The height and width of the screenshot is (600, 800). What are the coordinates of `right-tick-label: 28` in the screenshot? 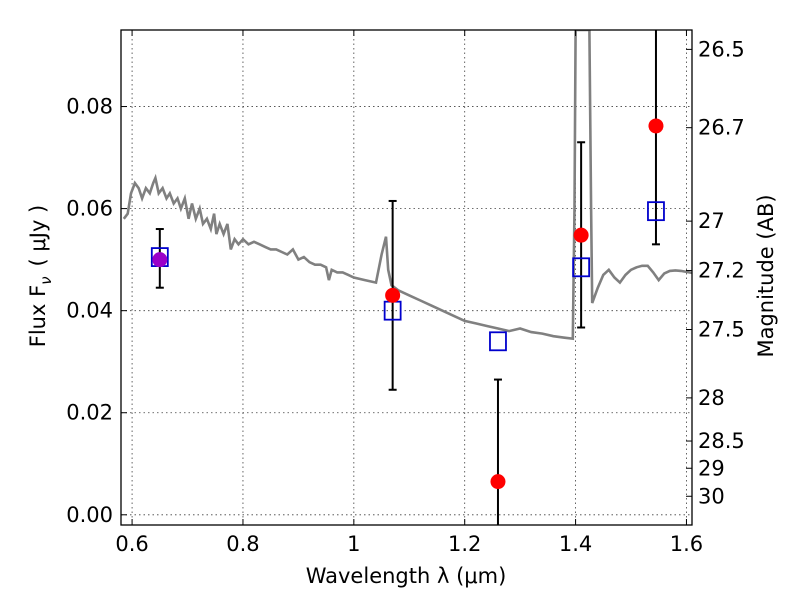 It's located at (711, 398).